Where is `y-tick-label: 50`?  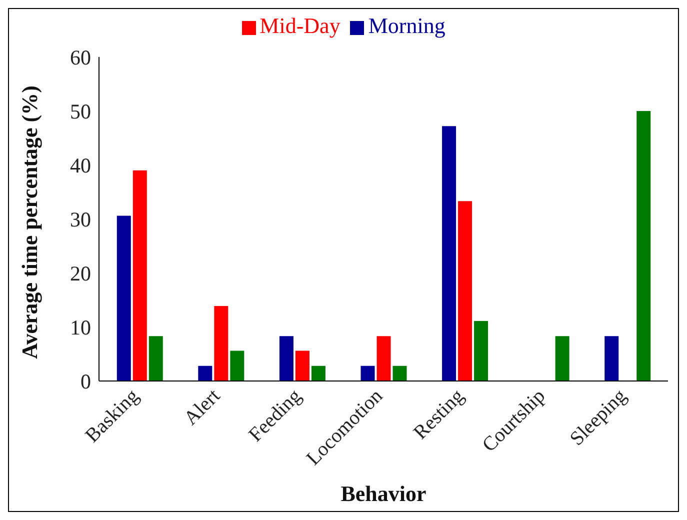 y-tick-label: 50 is located at coordinates (80, 111).